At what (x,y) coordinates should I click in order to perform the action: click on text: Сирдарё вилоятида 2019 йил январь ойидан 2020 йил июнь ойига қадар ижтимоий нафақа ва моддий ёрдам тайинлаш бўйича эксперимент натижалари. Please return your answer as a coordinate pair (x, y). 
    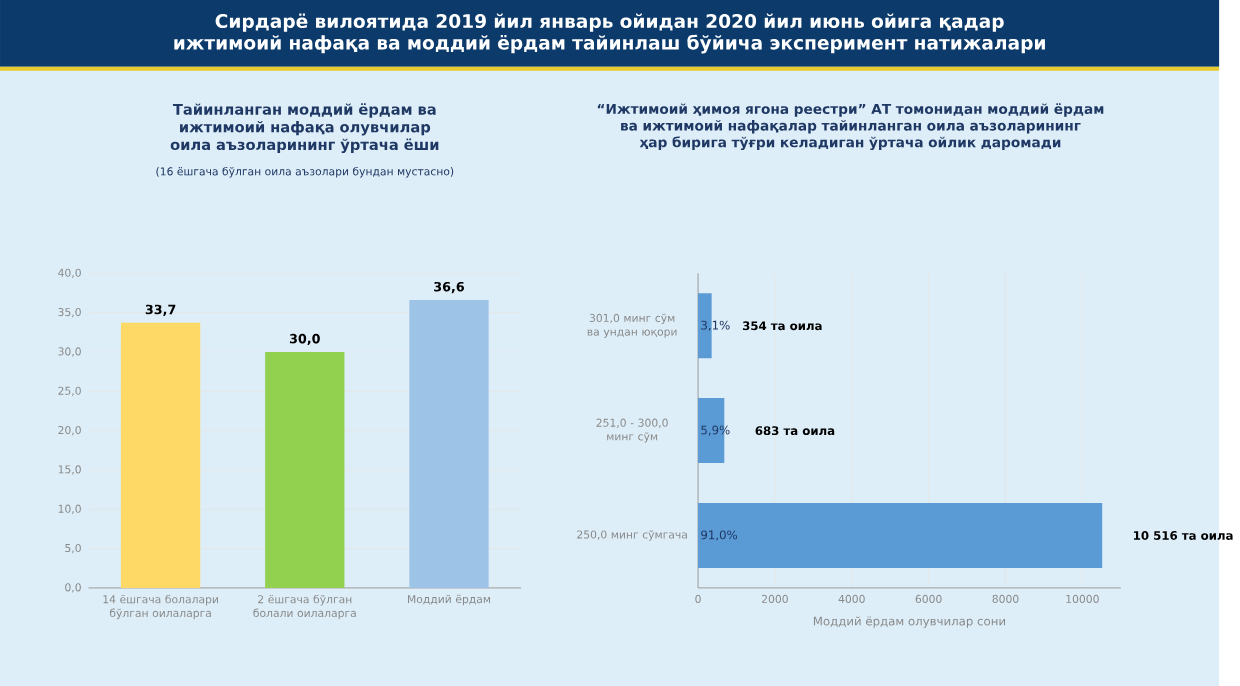
    Looking at the image, I should click on (609, 33).